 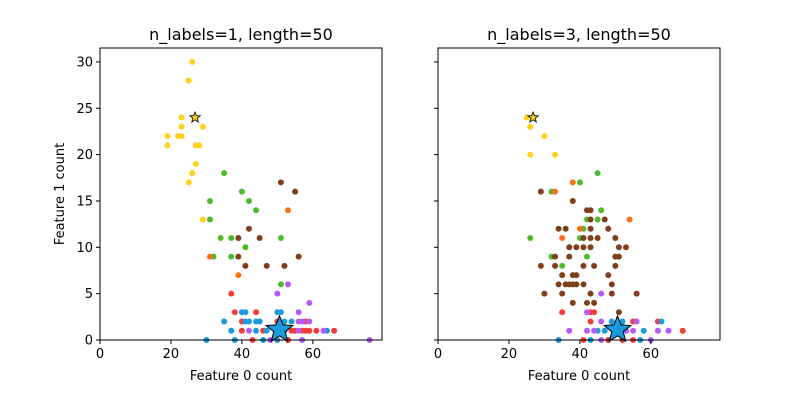 I want to click on right-points, so click(x=604, y=228).